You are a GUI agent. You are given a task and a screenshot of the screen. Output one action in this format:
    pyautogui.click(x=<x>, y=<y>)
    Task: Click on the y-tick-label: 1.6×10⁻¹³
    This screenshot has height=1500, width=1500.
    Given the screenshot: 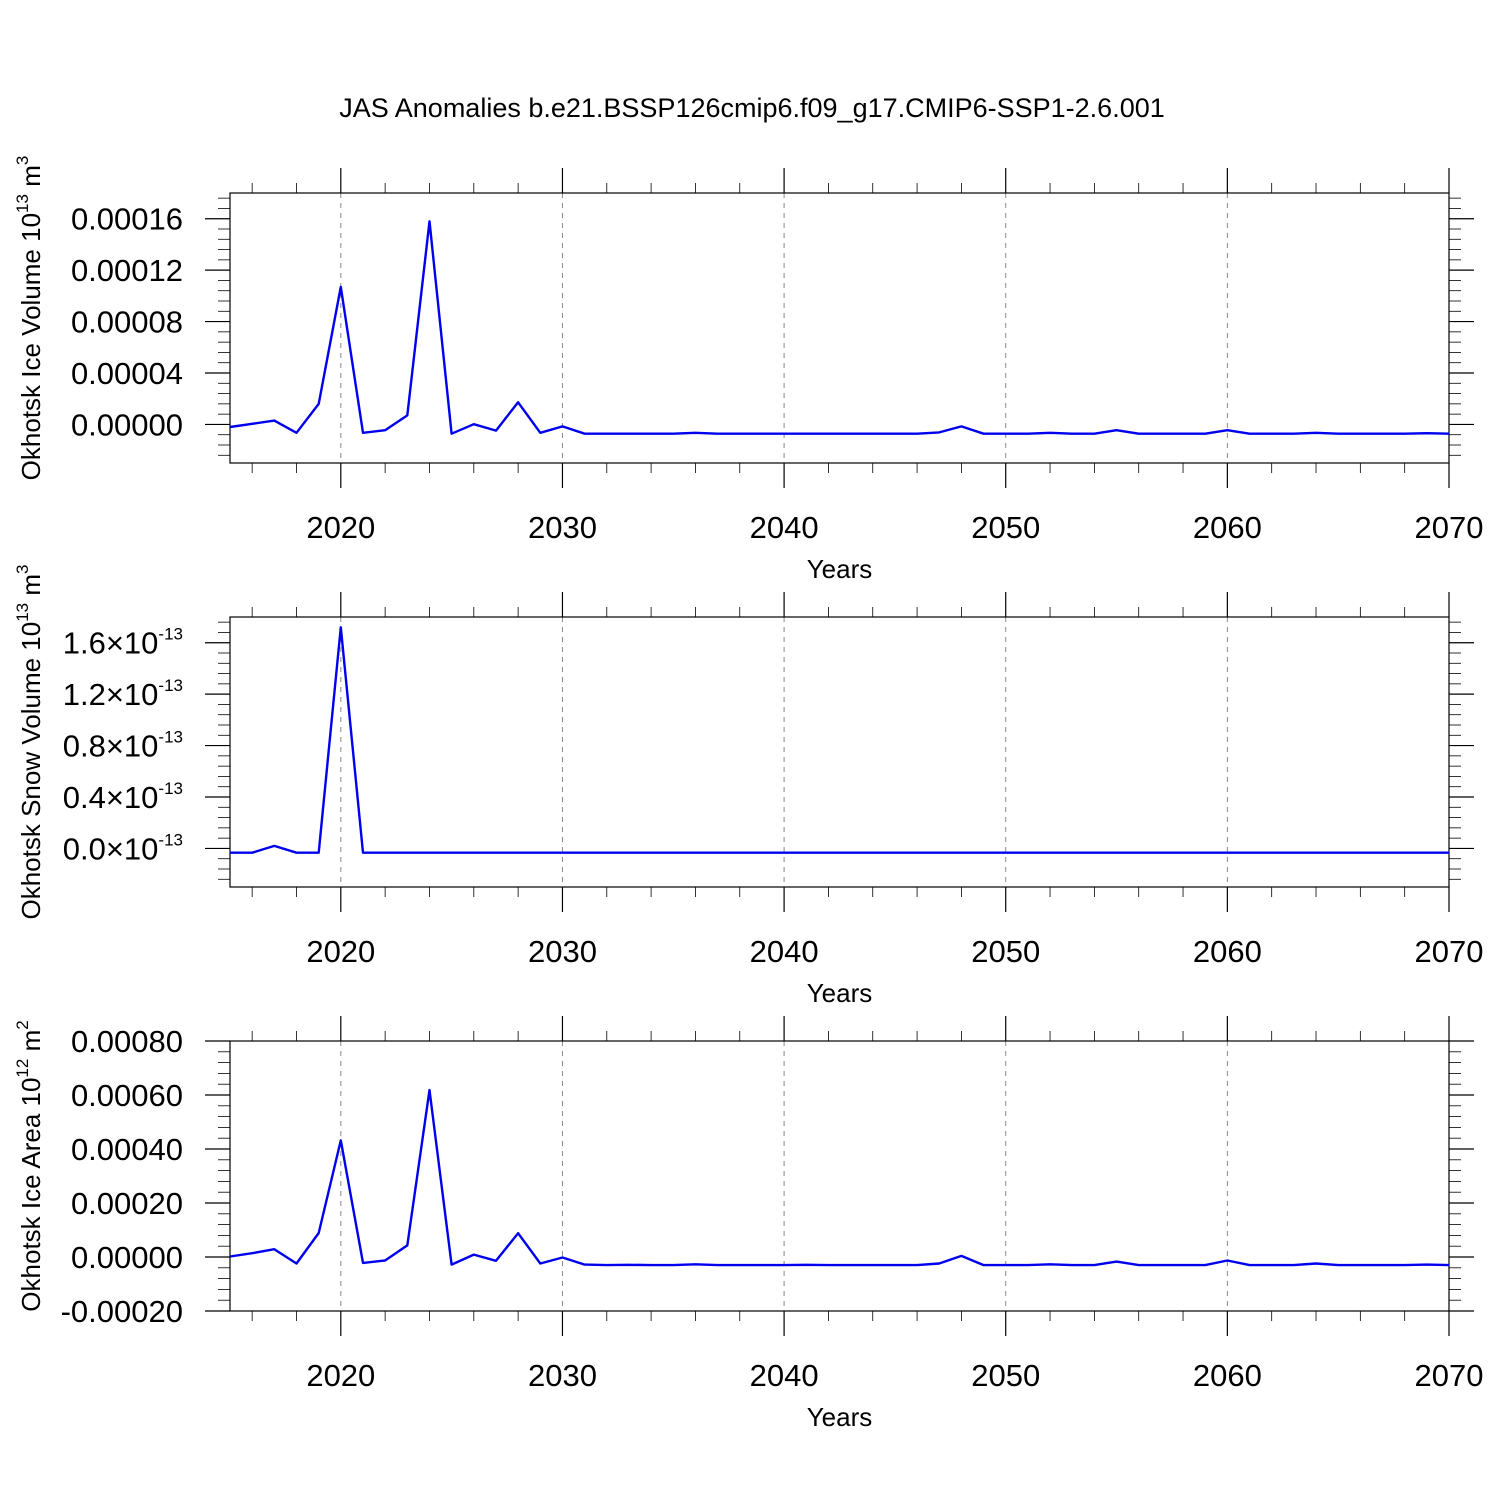 What is the action you would take?
    pyautogui.click(x=123, y=643)
    